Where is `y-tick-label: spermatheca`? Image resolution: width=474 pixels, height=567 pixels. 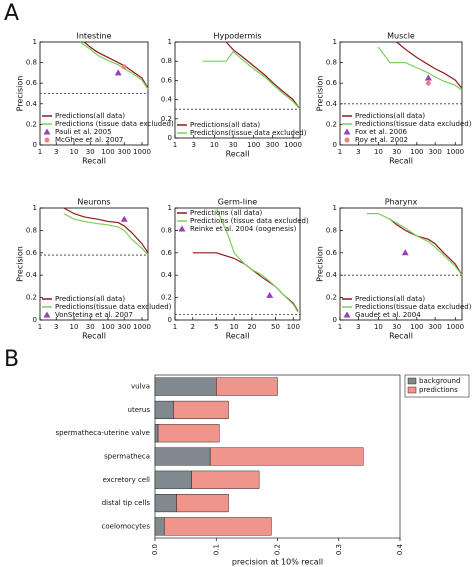 y-tick-label: spermatheca is located at coordinates (127, 457).